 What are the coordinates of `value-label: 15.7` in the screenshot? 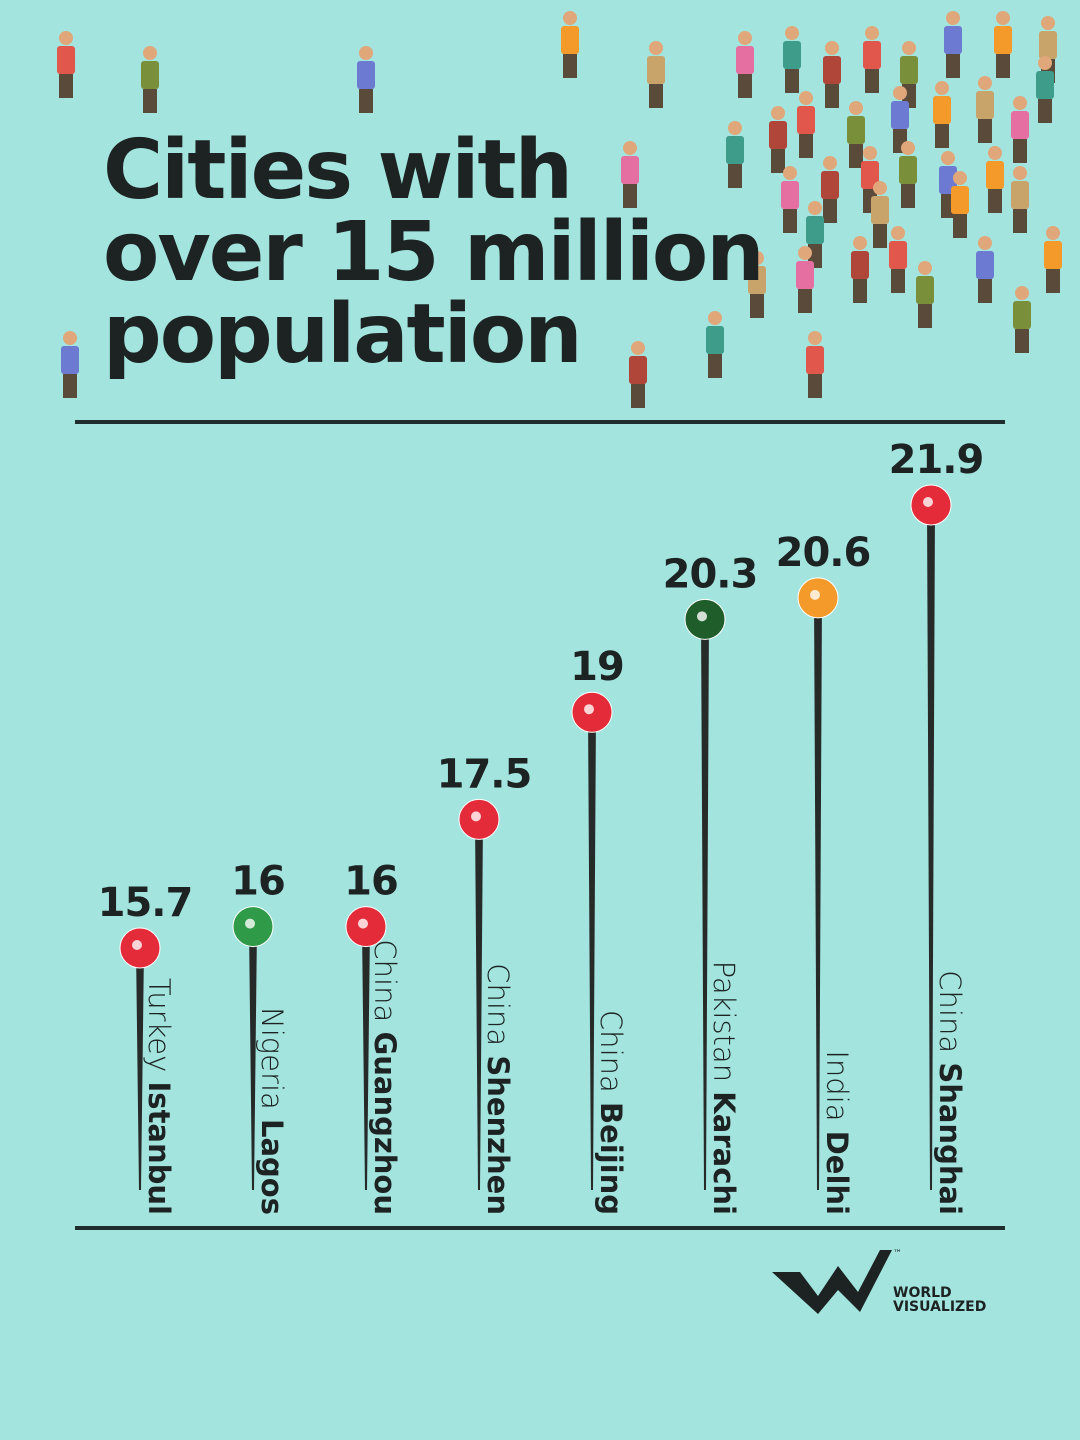 It's located at (145, 903).